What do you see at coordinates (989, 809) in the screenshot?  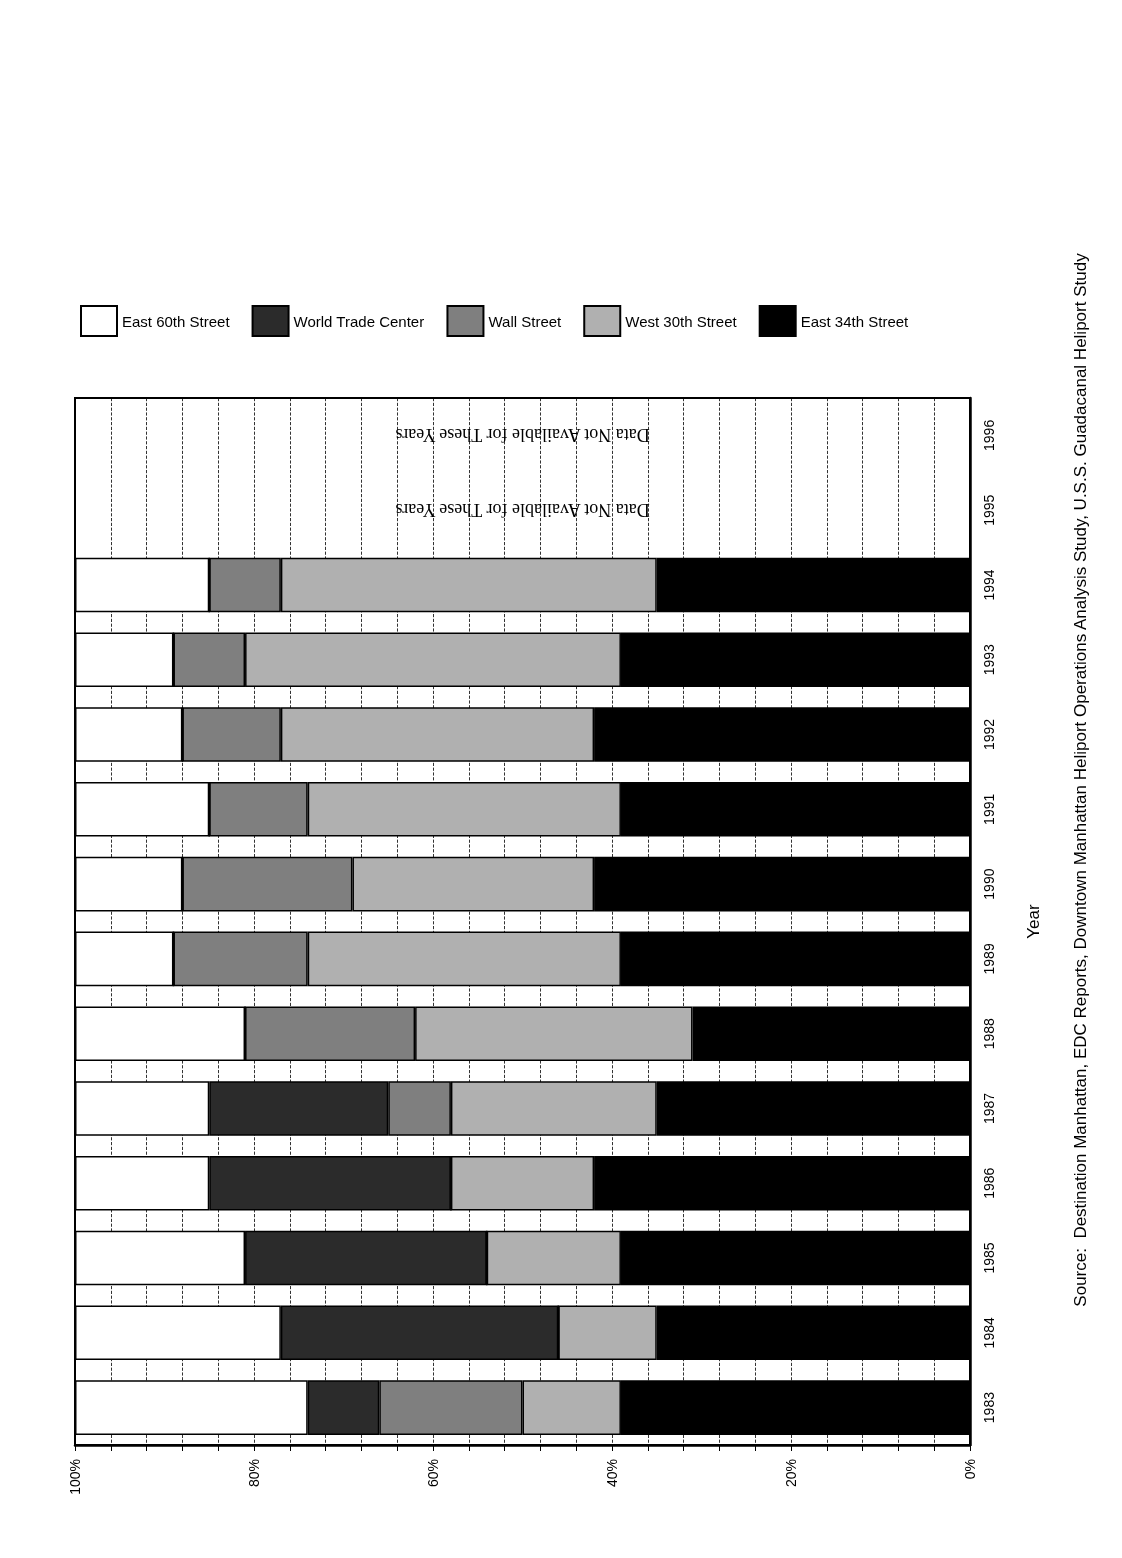 I see `y-tick-label: 1991` at bounding box center [989, 809].